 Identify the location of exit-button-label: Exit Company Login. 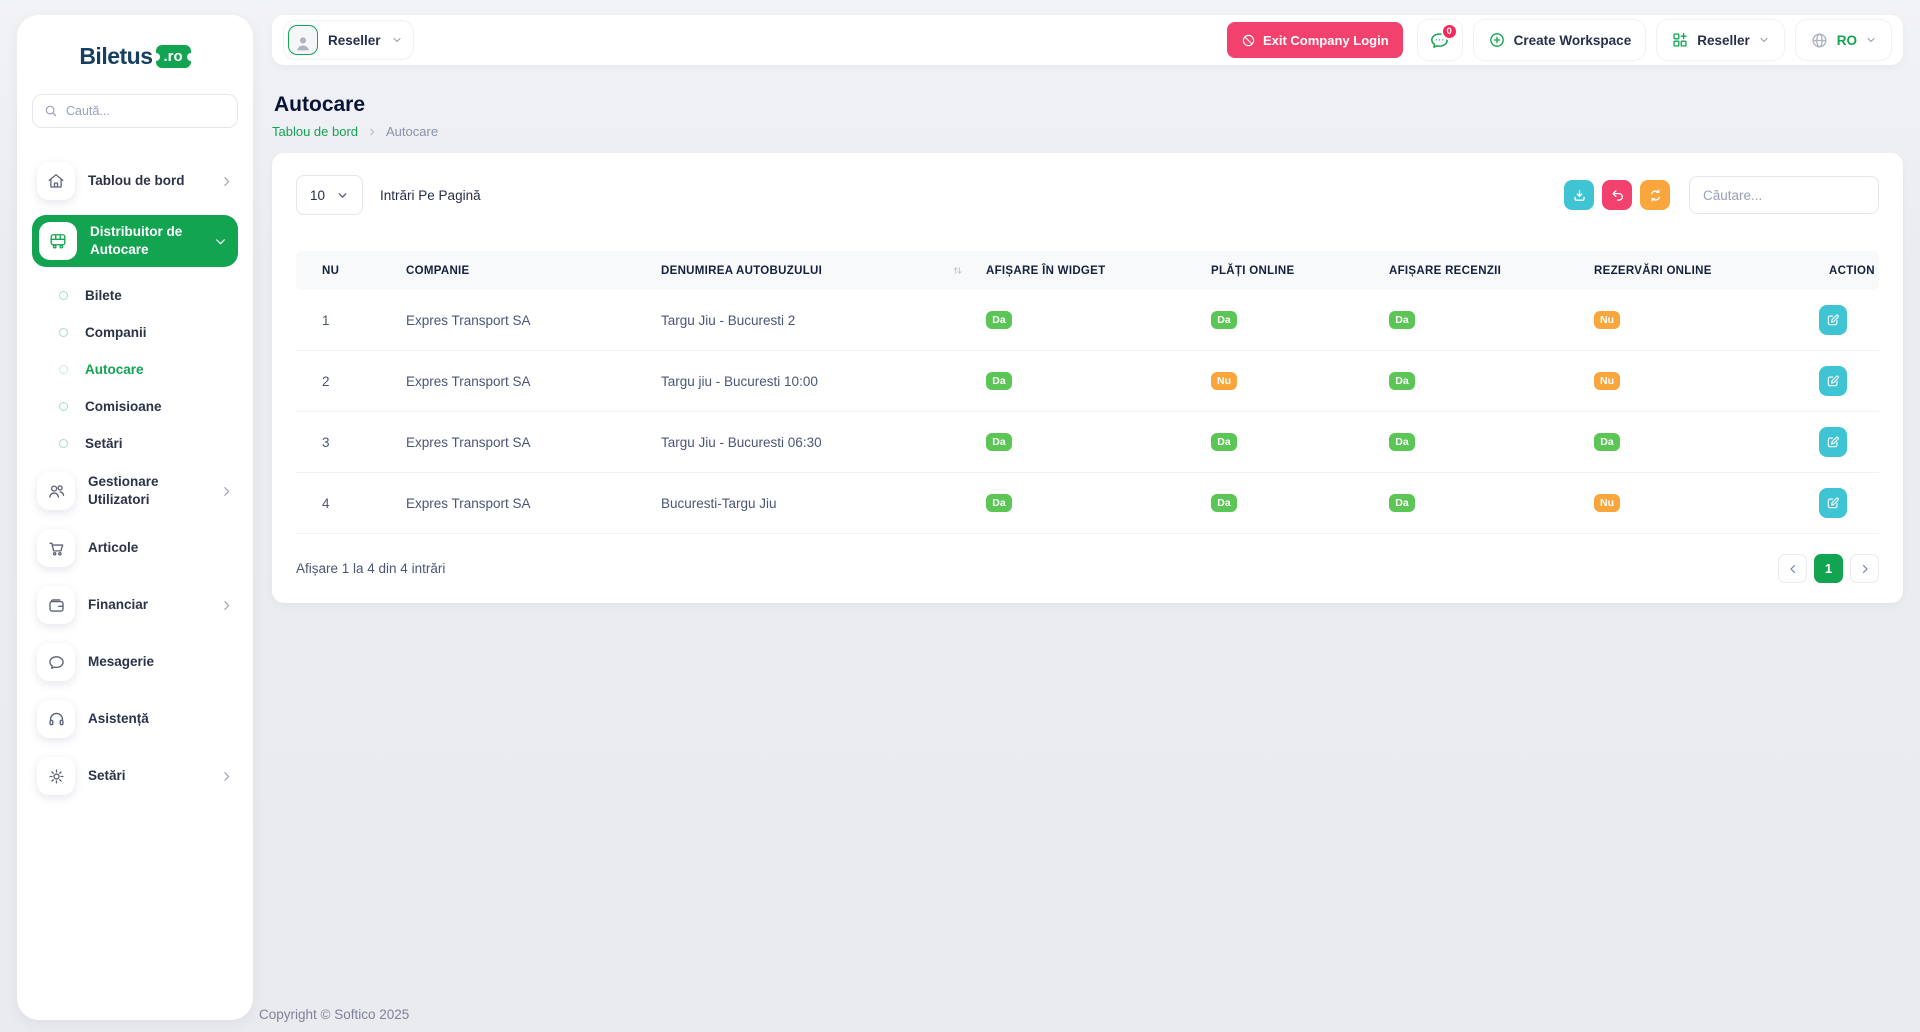
(1325, 40).